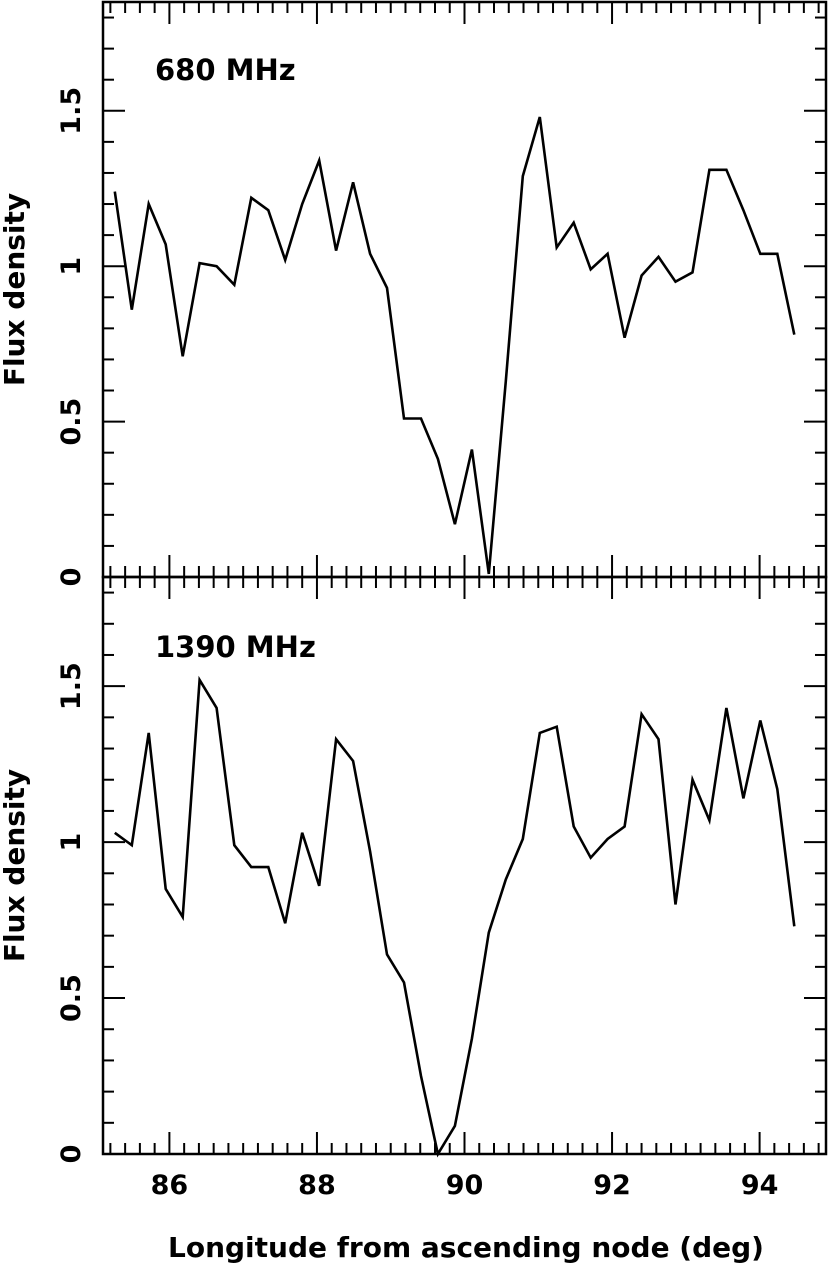 The width and height of the screenshot is (830, 1280). I want to click on x-axis-label: Longitude from ascending node (deg), so click(466, 1247).